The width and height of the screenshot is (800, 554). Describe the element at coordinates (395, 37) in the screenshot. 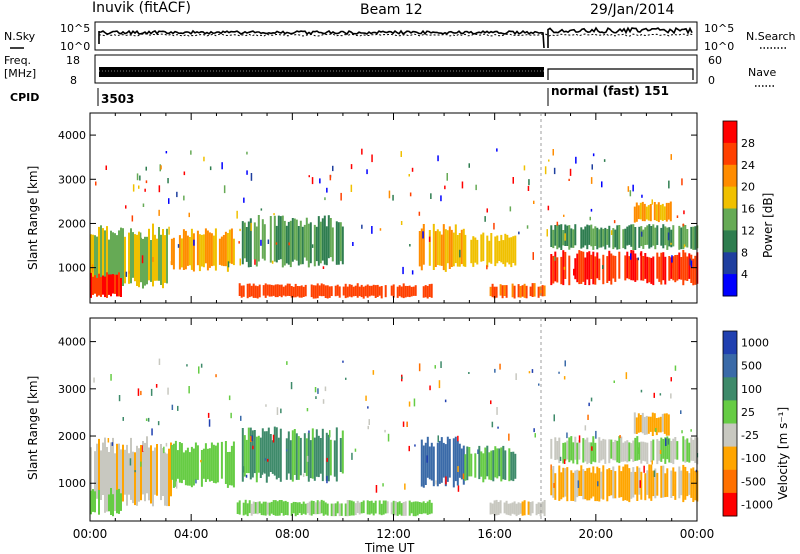

I see `nsky-trace` at that location.